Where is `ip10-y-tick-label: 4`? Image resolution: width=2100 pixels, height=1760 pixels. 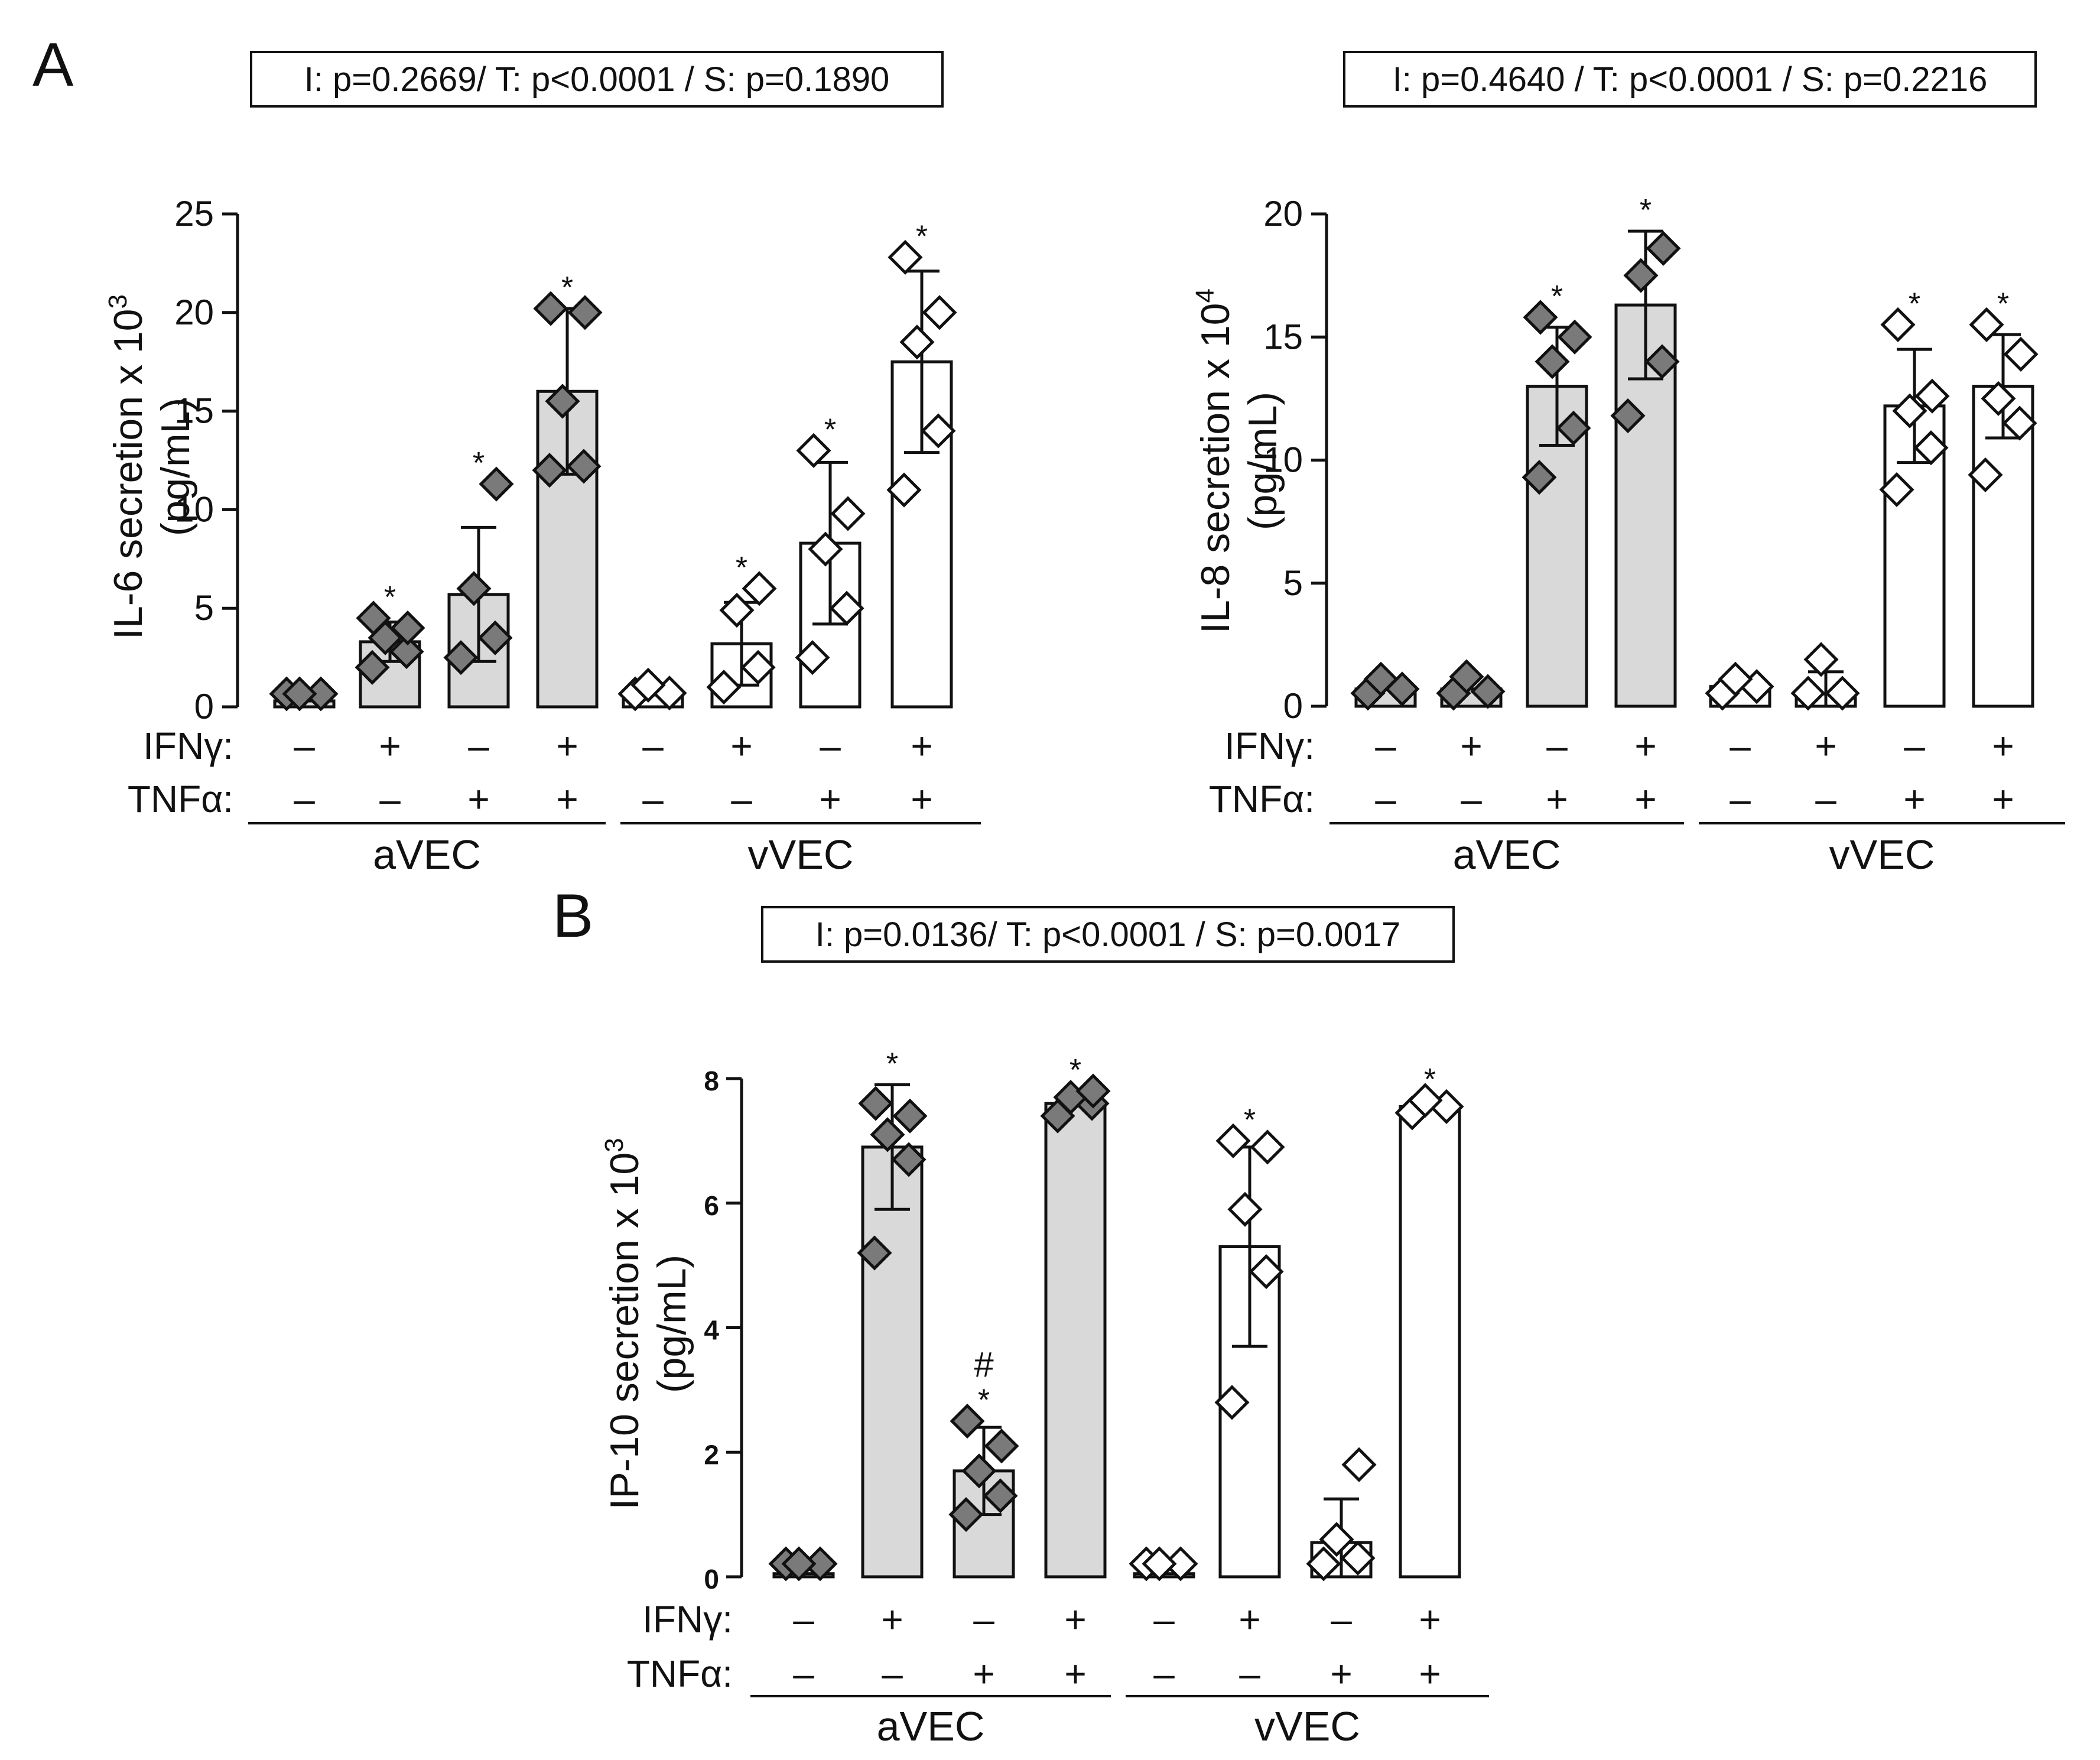 ip10-y-tick-label: 4 is located at coordinates (711, 1331).